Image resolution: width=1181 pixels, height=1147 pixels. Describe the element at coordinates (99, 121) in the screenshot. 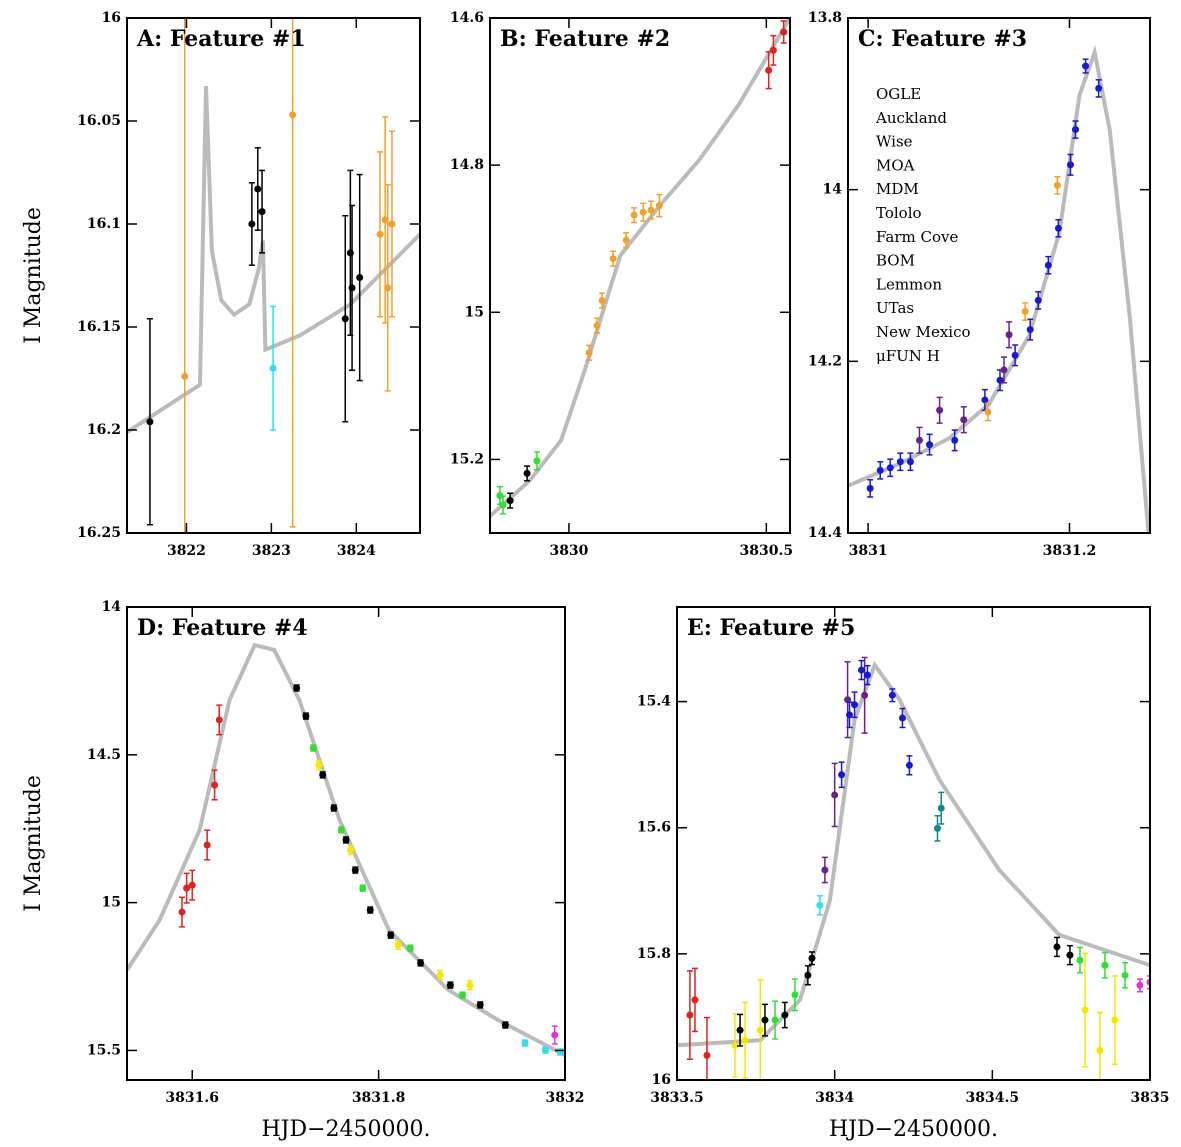

I see `y-tick-label: 16.05` at that location.